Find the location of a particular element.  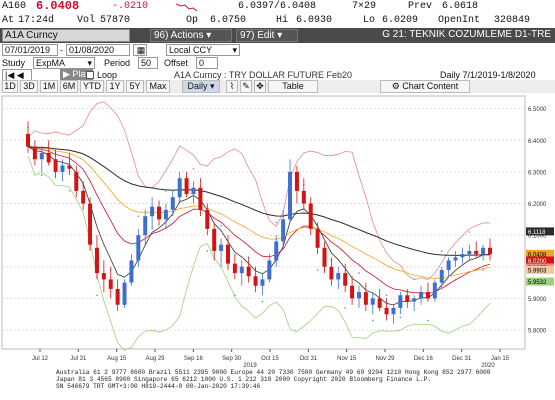

pencil-icon: ✎ is located at coordinates (246, 86).